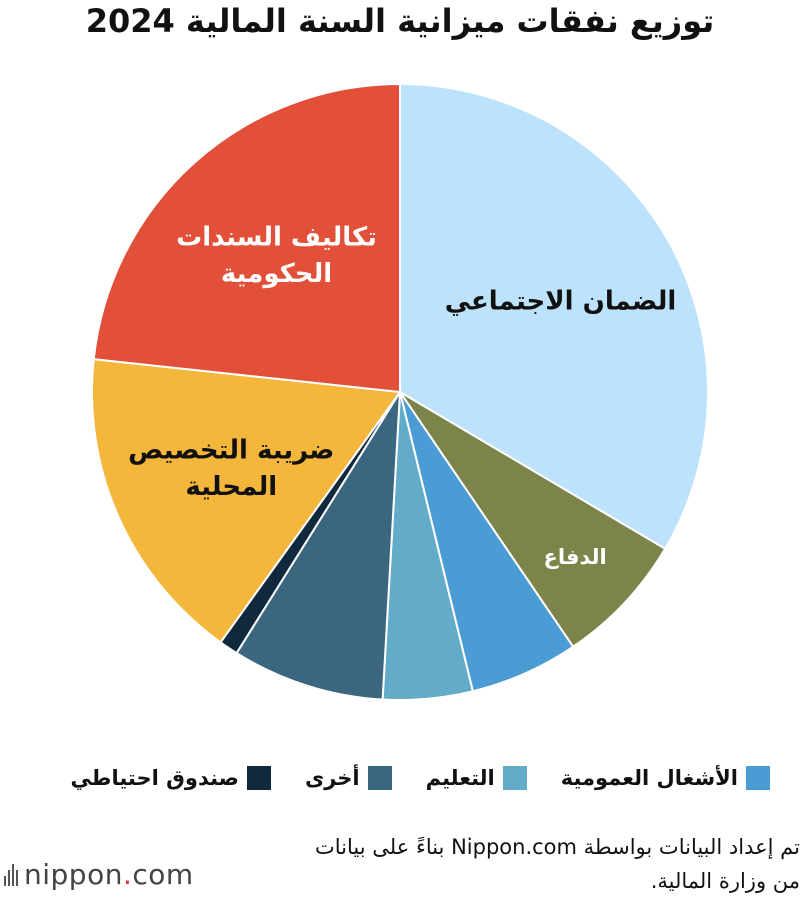  What do you see at coordinates (276, 255) in the screenshot?
I see `slice-label-7: تكاليف السندات الحكومية` at bounding box center [276, 255].